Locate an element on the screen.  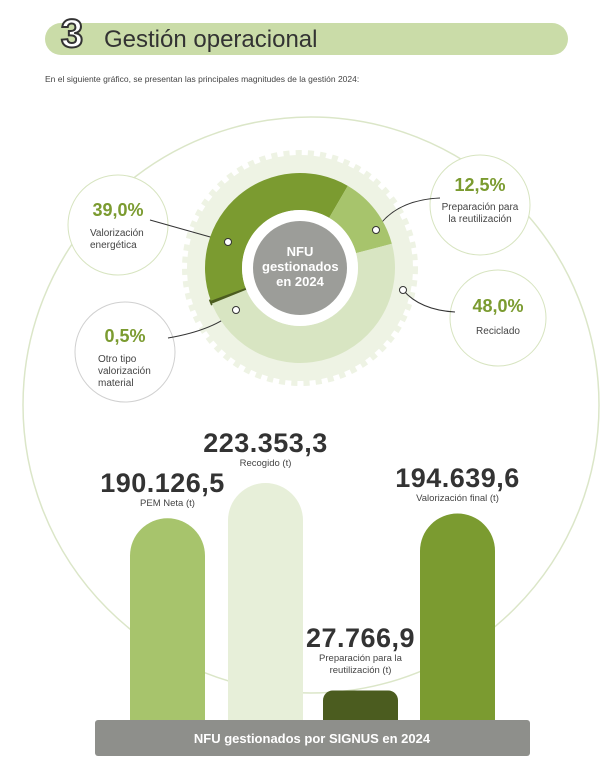
bar-value-label: 194.639,6 is located at coordinates (457, 478).